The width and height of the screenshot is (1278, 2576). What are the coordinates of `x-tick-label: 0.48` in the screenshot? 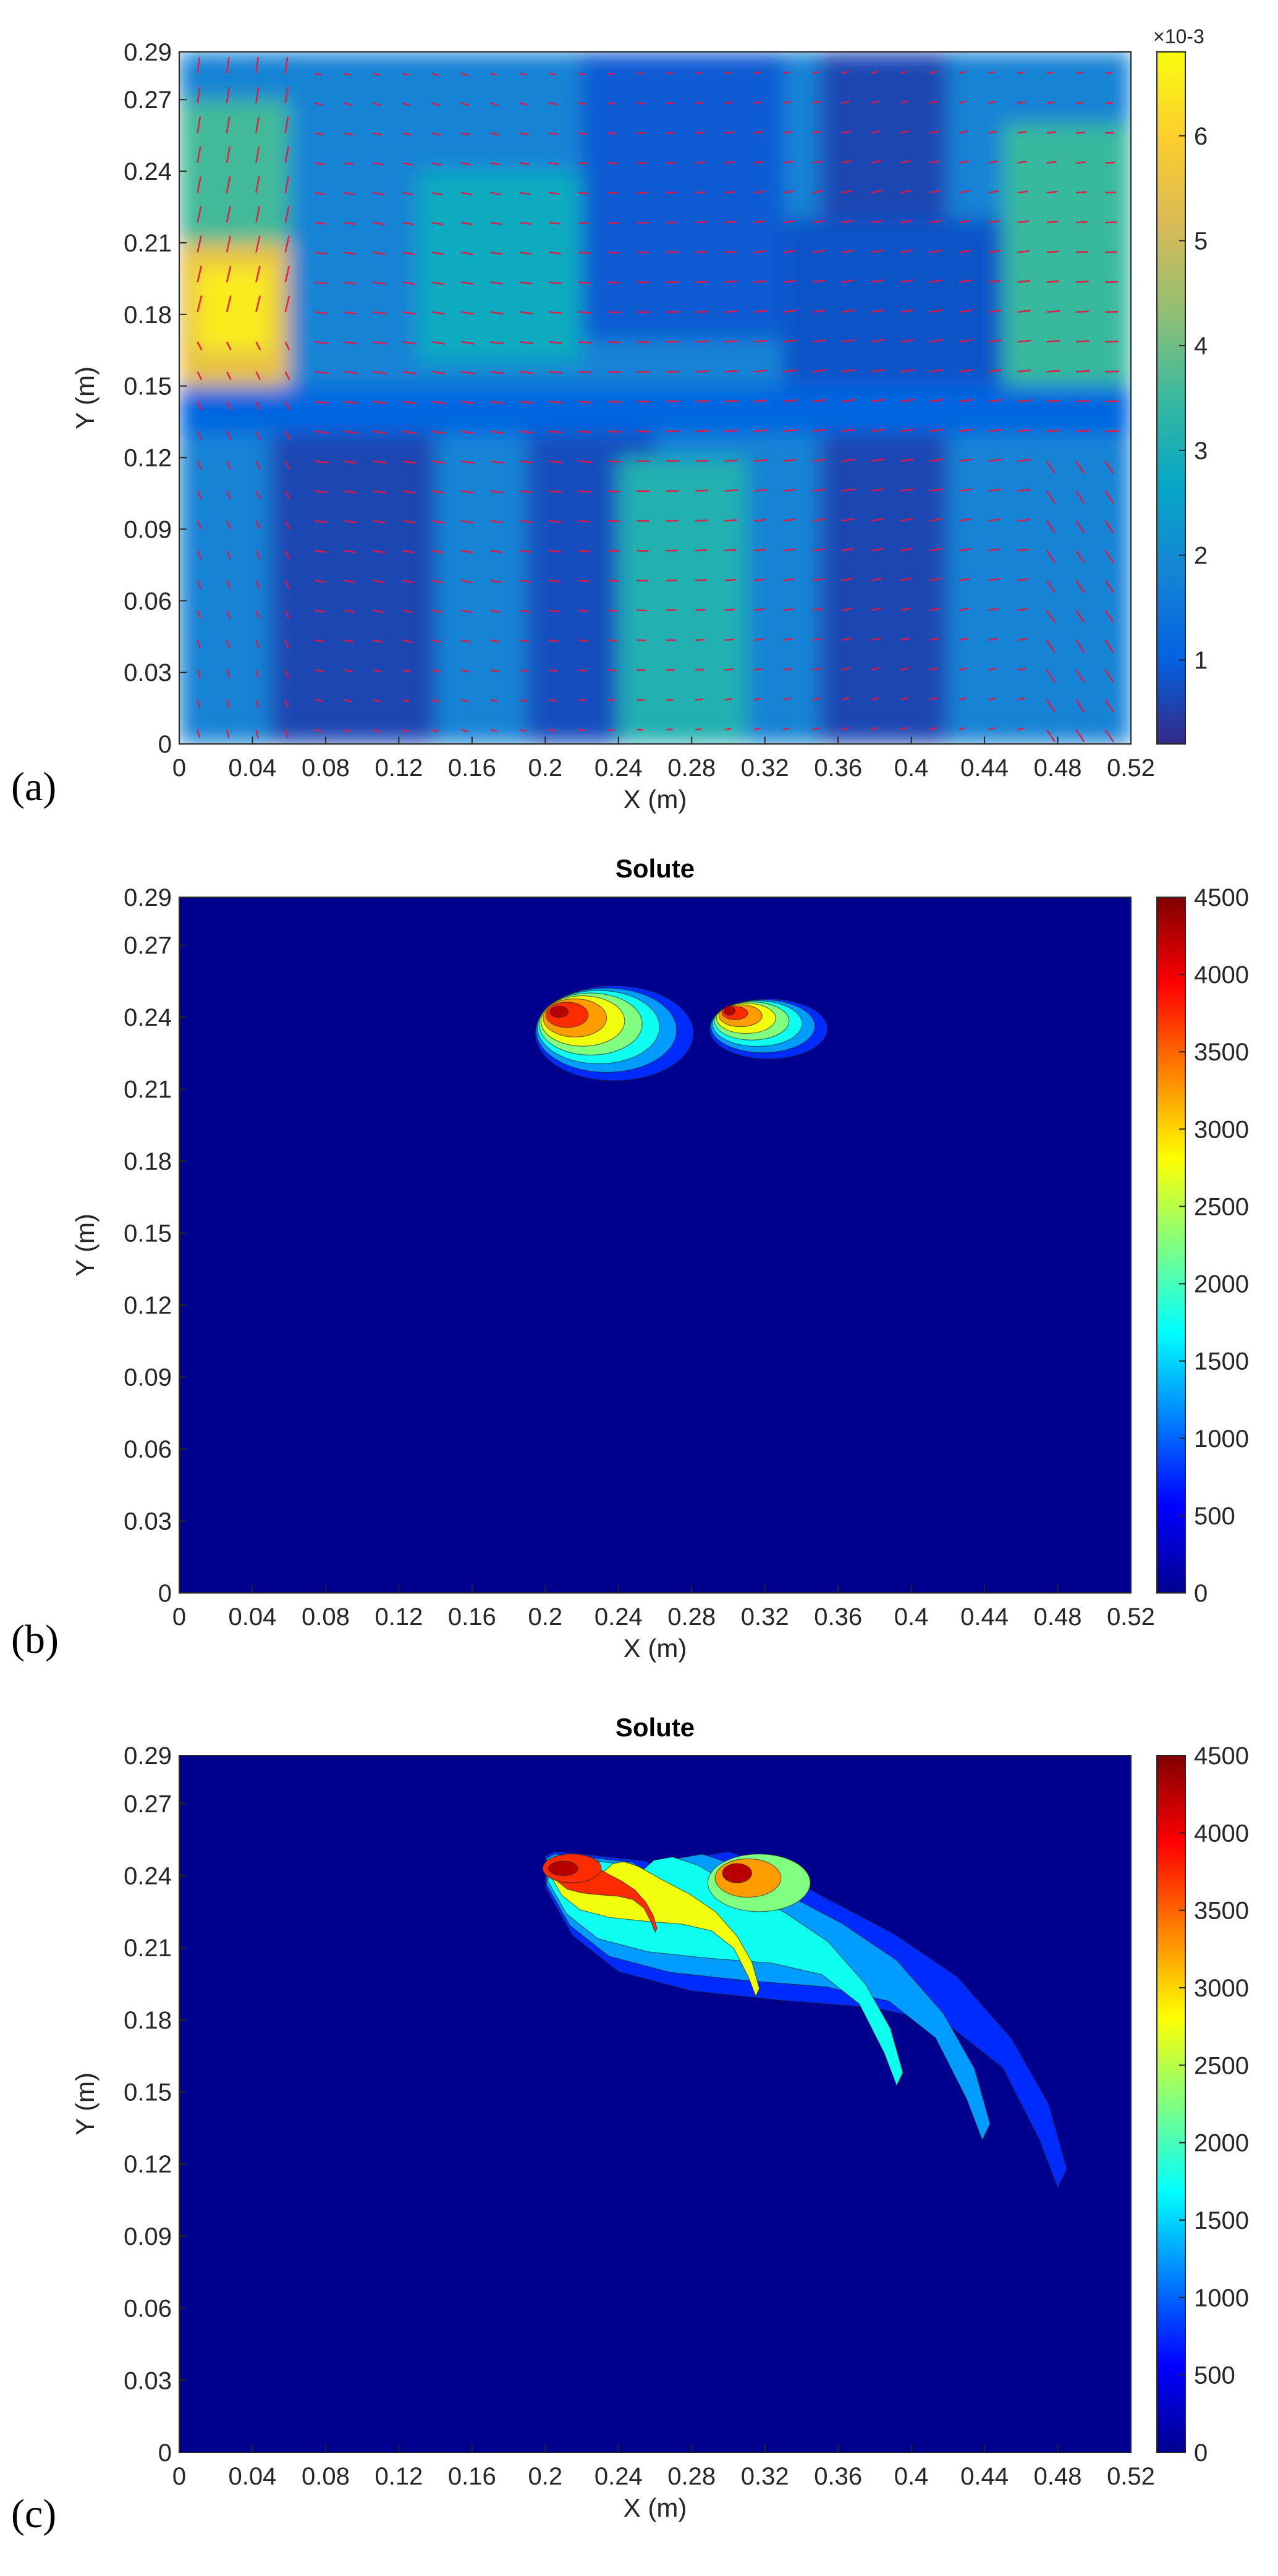 It's located at (1058, 2476).